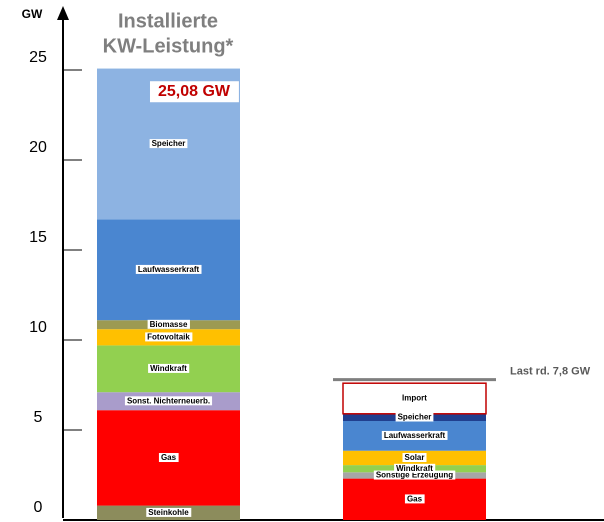 The image size is (604, 522). I want to click on annotation-box, so click(194, 92).